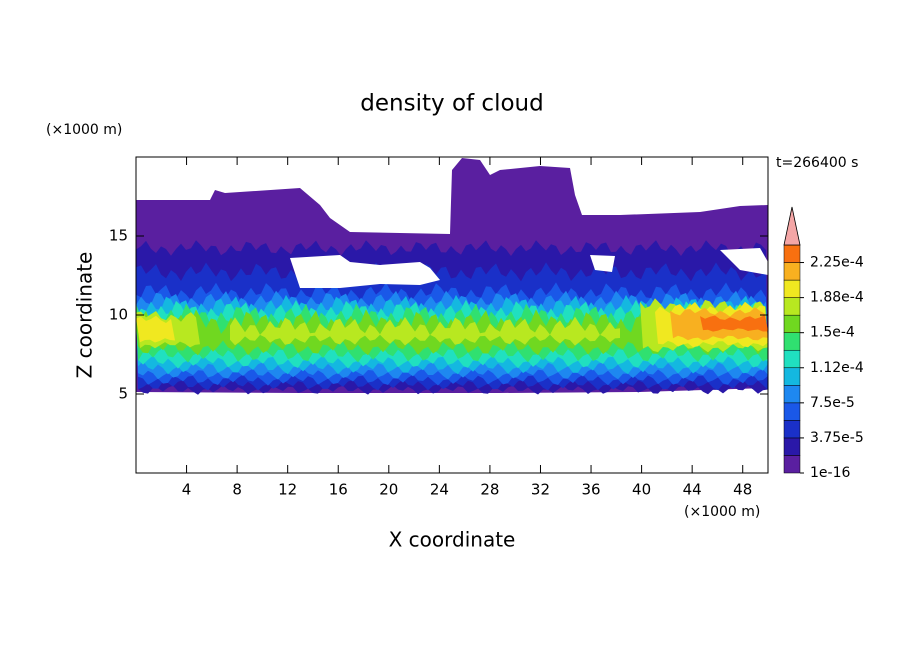  What do you see at coordinates (837, 368) in the screenshot?
I see `colorbar-tick-label: 1.12e-4` at bounding box center [837, 368].